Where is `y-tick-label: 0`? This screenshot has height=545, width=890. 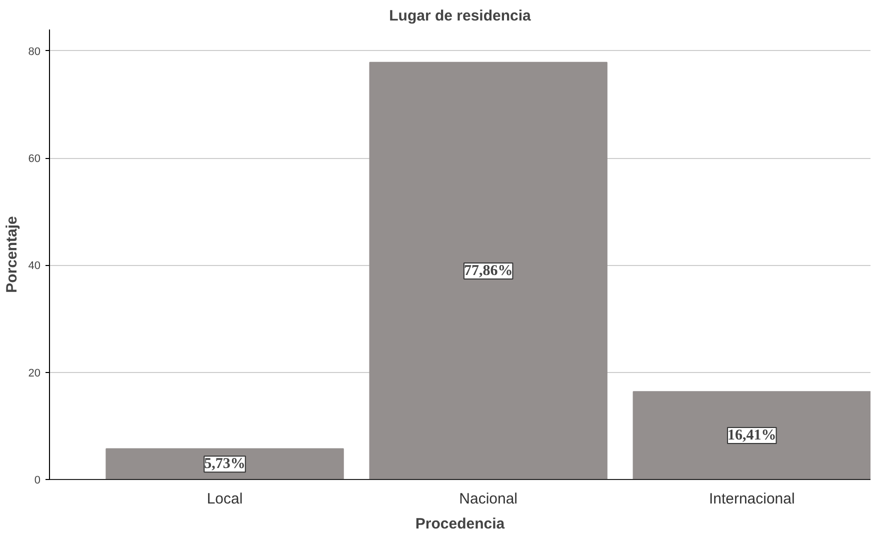 y-tick-label: 0 is located at coordinates (37, 480).